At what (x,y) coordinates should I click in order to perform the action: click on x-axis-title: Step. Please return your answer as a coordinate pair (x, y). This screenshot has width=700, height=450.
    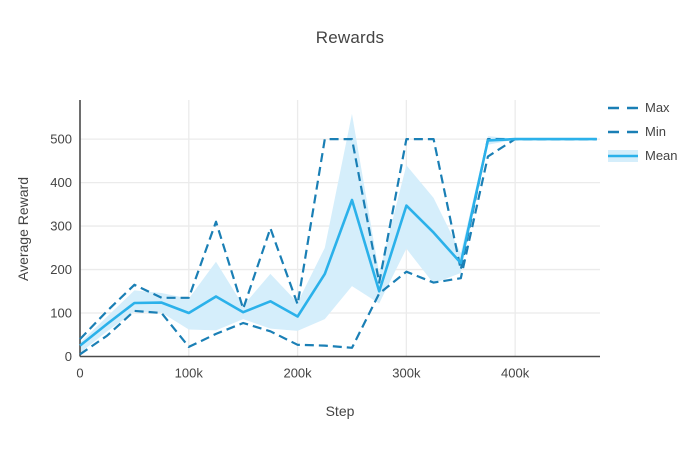
    Looking at the image, I should click on (340, 411).